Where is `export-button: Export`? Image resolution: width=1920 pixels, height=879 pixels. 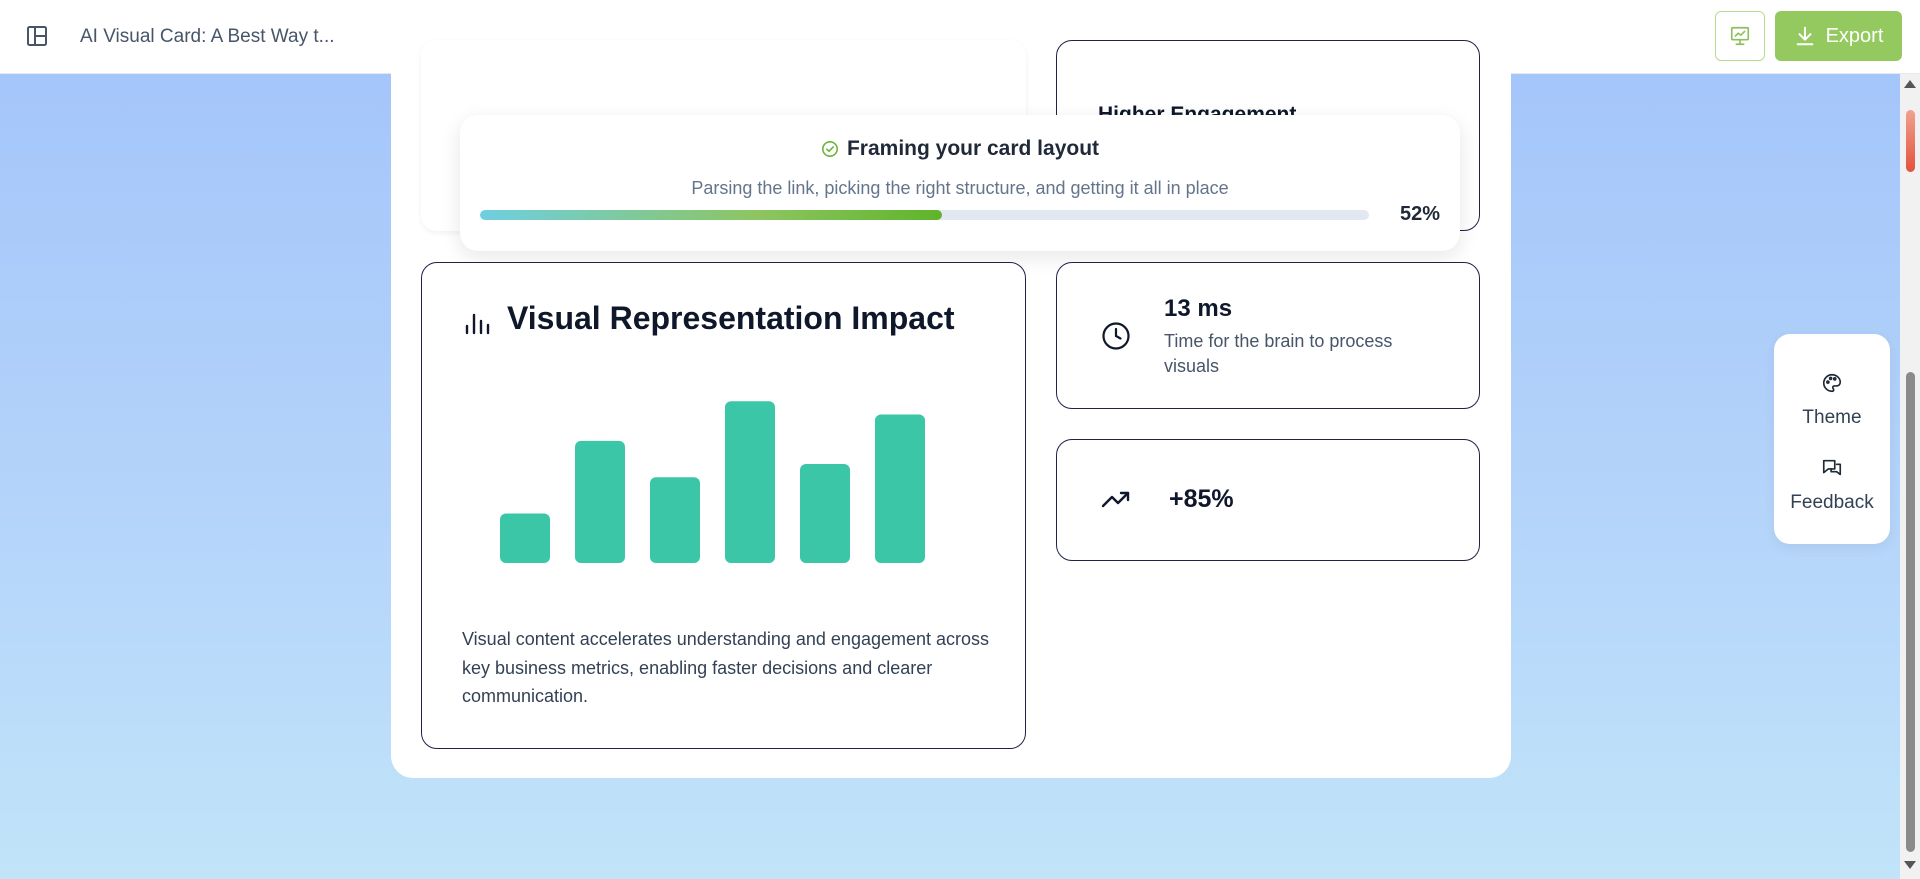
export-button: Export is located at coordinates (1838, 36).